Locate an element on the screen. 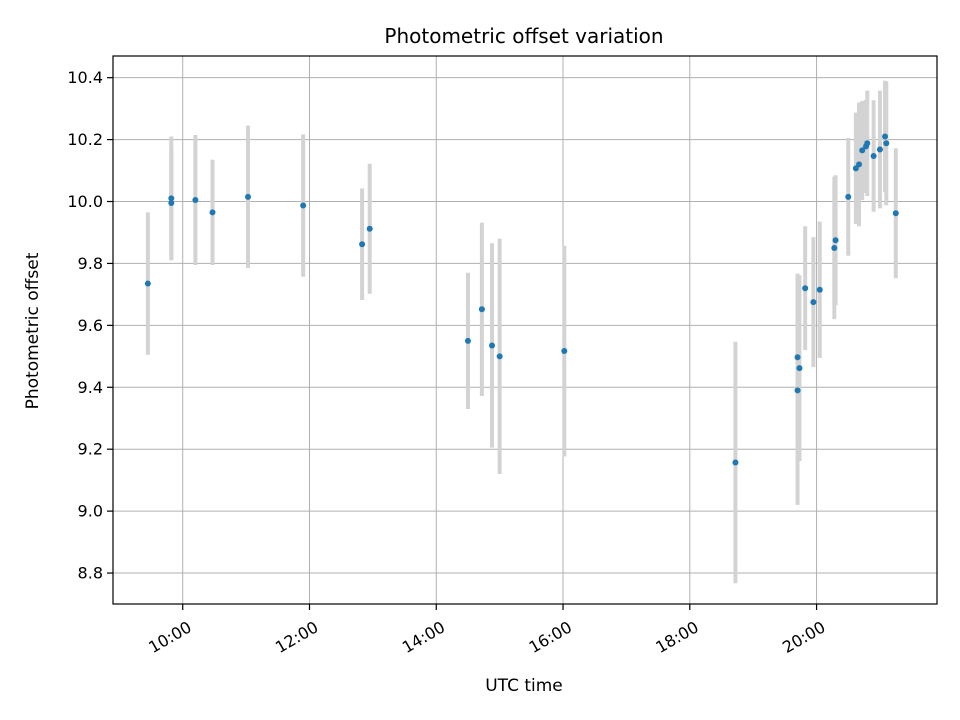  chart-title: Photometric offset variation is located at coordinates (523, 36).